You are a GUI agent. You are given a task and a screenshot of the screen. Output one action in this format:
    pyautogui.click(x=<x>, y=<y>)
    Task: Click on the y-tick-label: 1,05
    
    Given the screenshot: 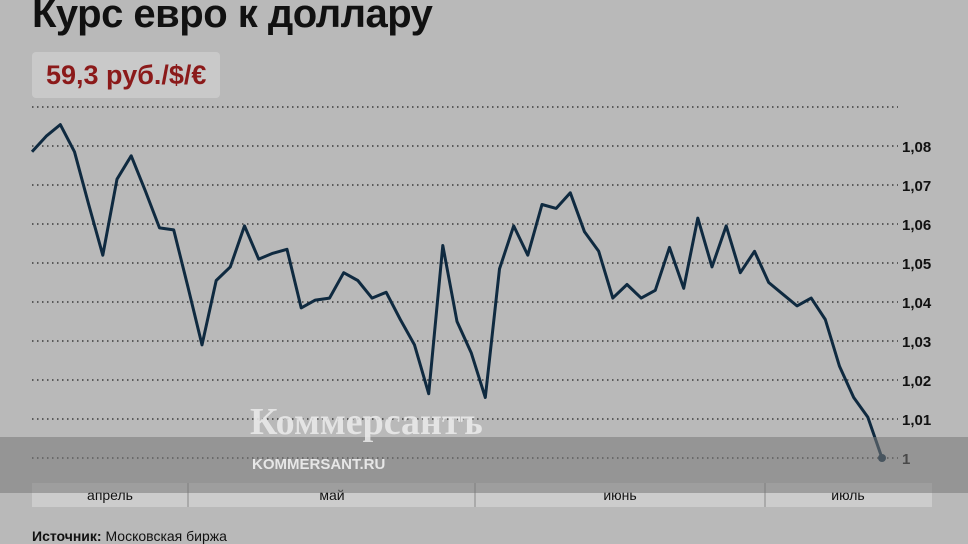 What is the action you would take?
    pyautogui.click(x=916, y=264)
    